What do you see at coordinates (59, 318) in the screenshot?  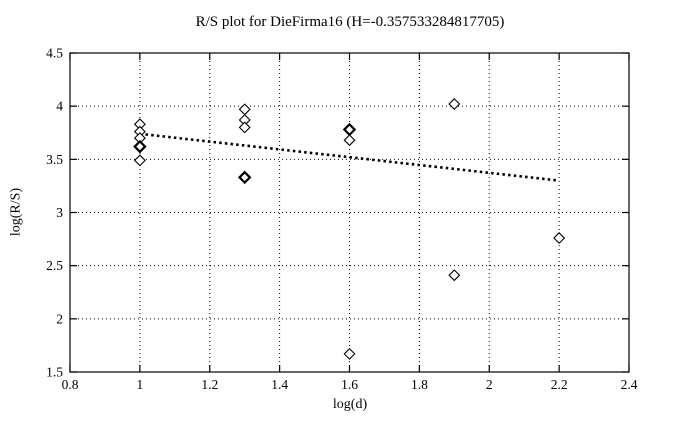 I see `y-tick-label: 2` at bounding box center [59, 318].